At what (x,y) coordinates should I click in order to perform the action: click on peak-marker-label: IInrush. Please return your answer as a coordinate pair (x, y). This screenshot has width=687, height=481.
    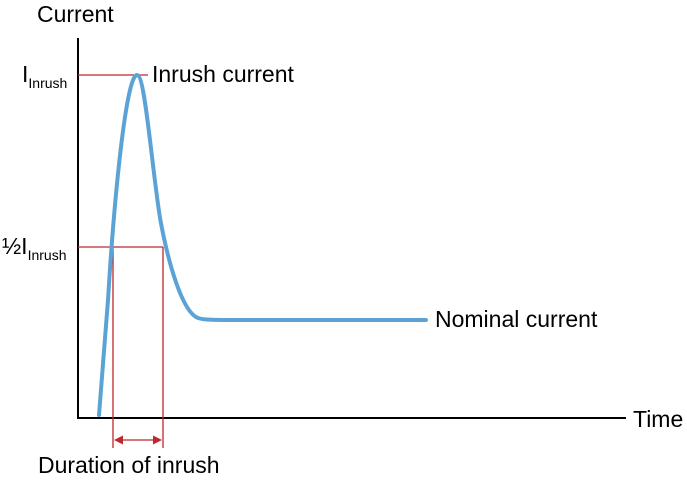
    Looking at the image, I should click on (44, 76).